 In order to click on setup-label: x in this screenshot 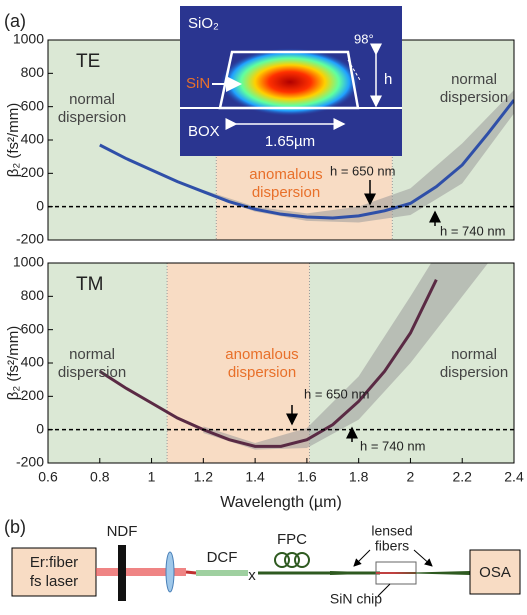, I will do `click(252, 575)`.